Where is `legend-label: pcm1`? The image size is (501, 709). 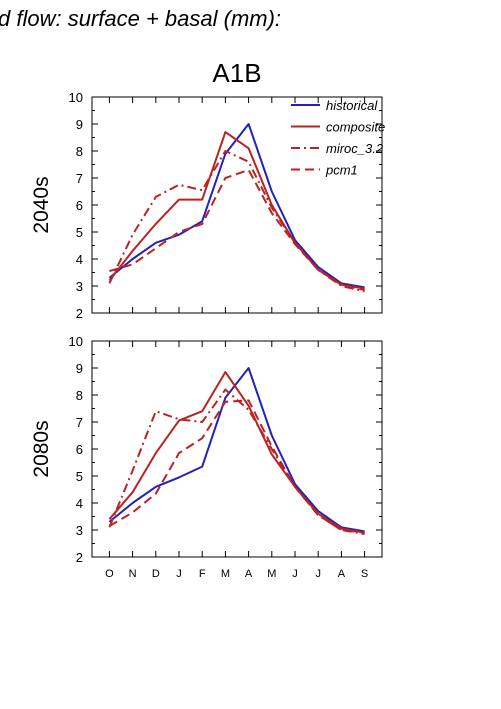 legend-label: pcm1 is located at coordinates (341, 170).